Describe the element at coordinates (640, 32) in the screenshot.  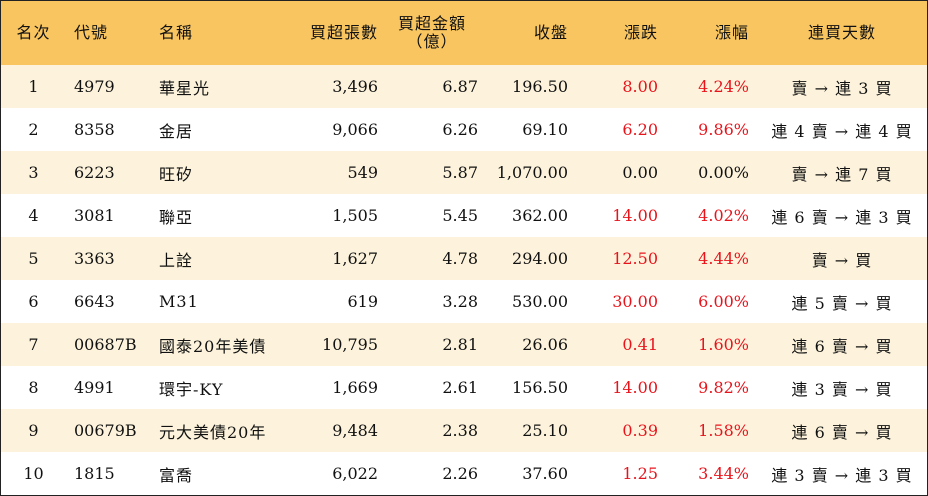
I see `header-change: 漲跌` at that location.